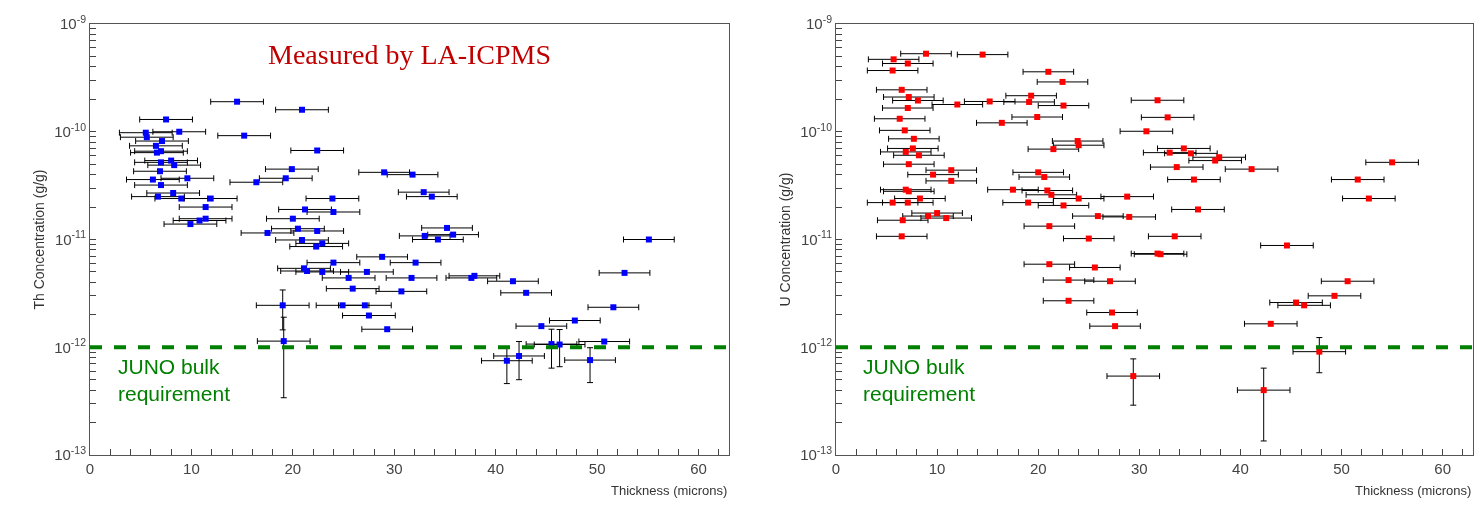 This screenshot has width=1481, height=505. Describe the element at coordinates (410, 54) in the screenshot. I see `text: Measured by LA-ICPMS` at that location.